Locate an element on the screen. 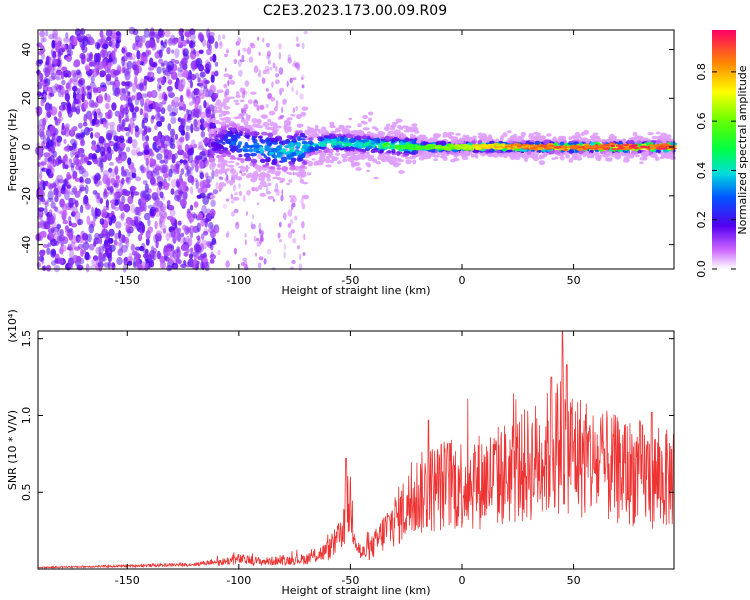 This screenshot has height=600, width=750. spectrogram-x-tick-label: 50 is located at coordinates (574, 280).